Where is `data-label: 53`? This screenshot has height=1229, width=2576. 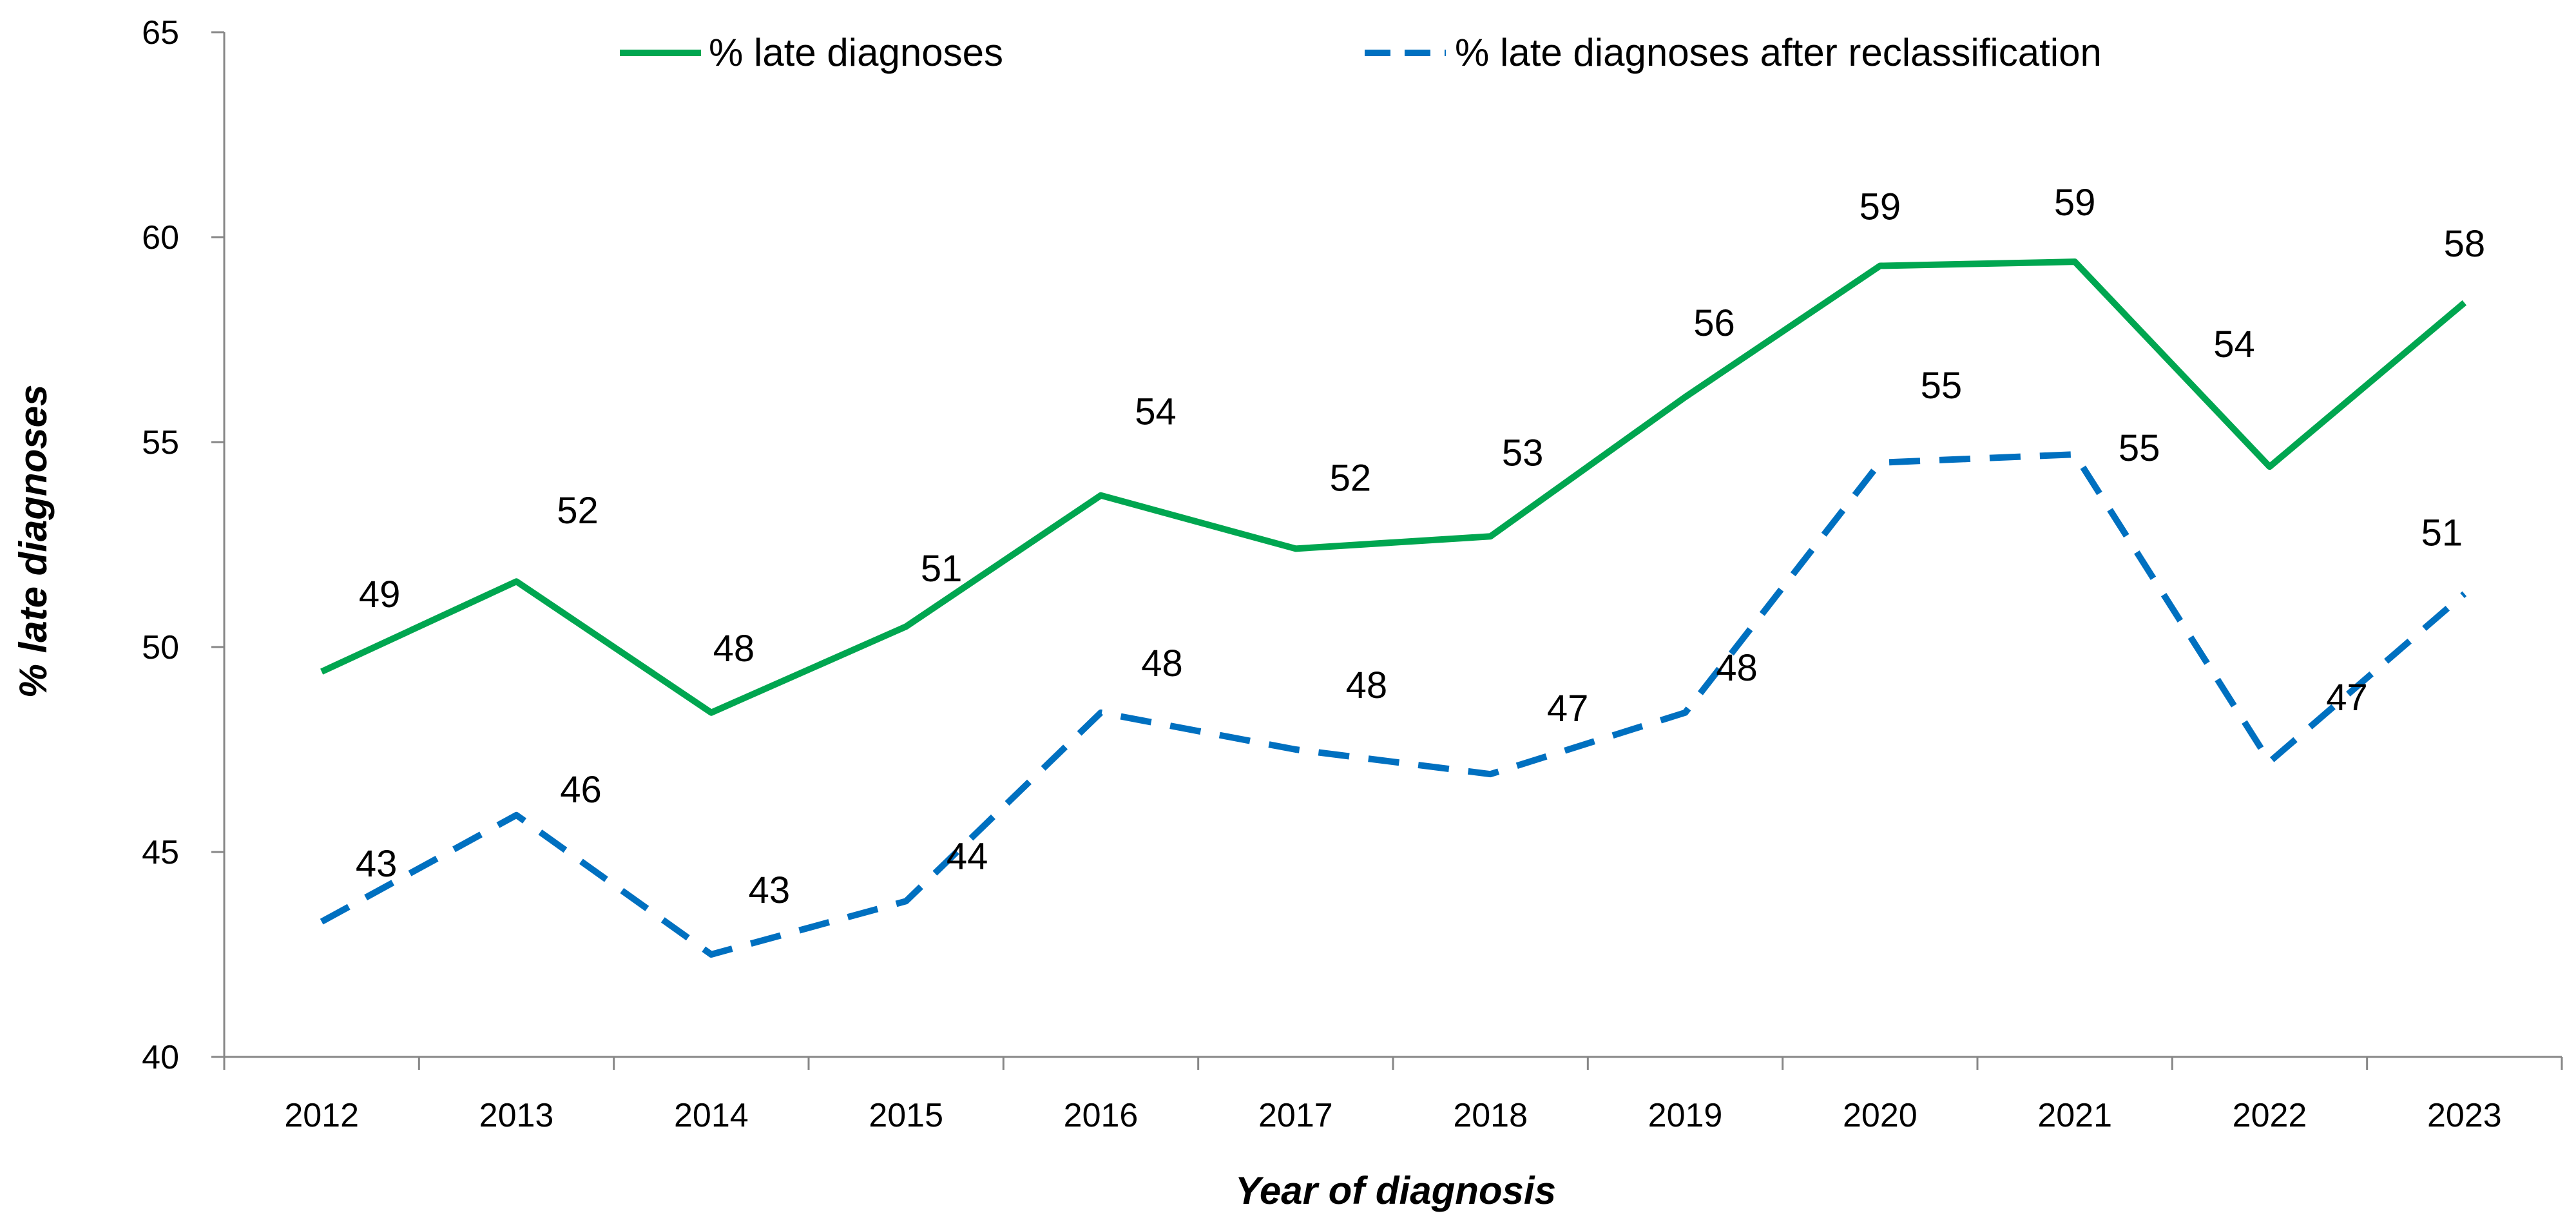 data-label: 53 is located at coordinates (1523, 453).